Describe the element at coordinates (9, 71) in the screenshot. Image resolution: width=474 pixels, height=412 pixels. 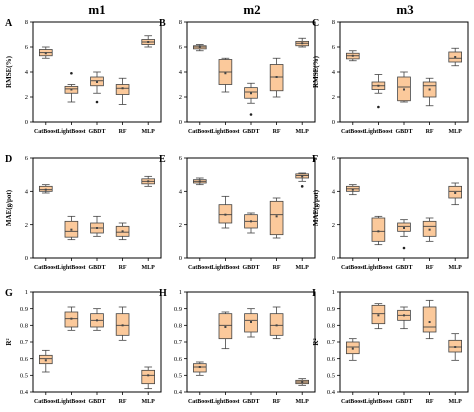
I see `y-axis-title: RMSE(%)` at that location.